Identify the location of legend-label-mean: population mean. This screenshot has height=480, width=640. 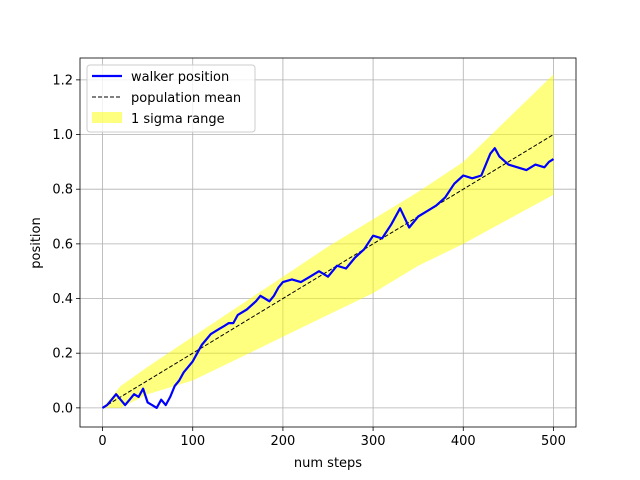
(186, 98).